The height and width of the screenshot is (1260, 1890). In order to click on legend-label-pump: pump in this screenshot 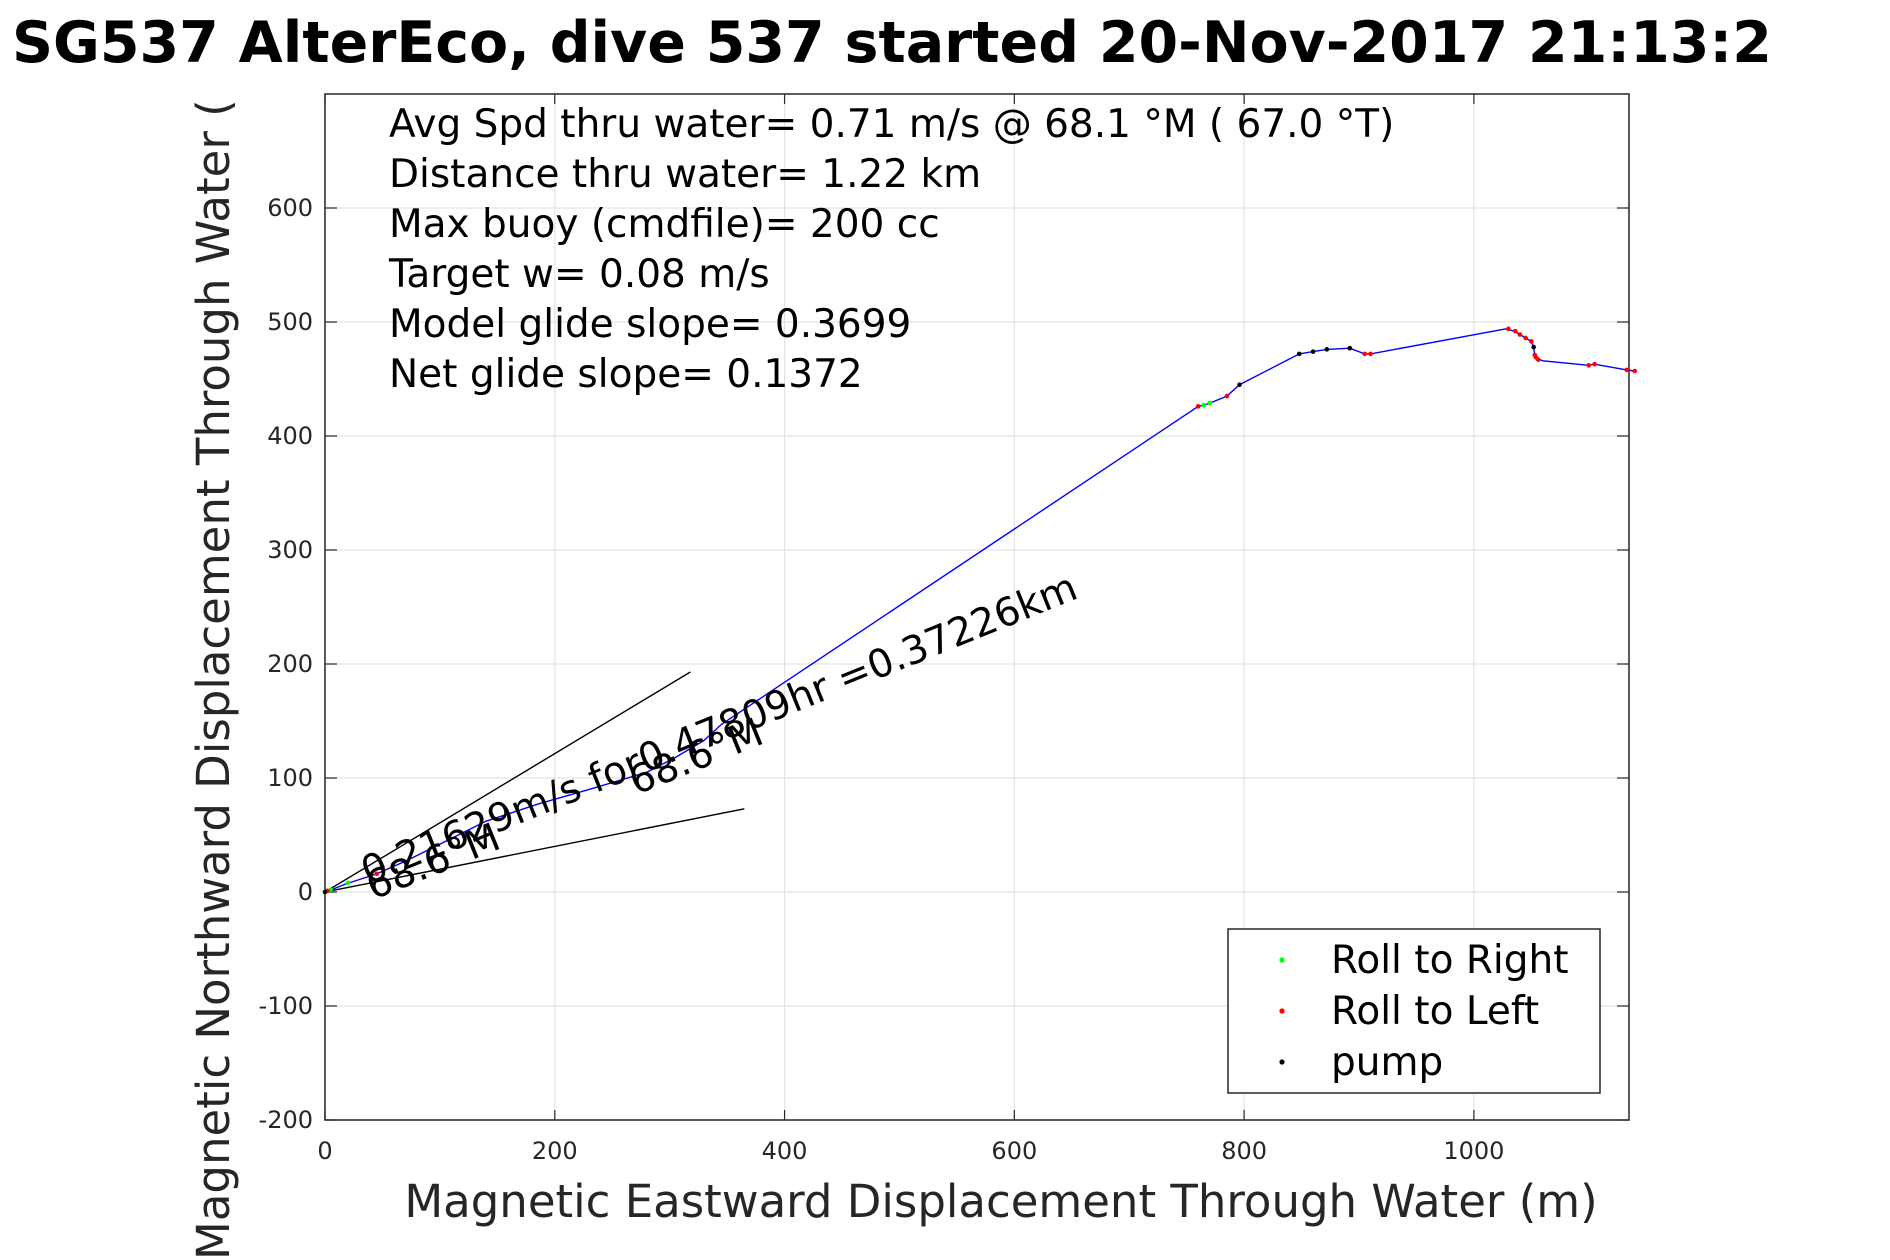, I will do `click(1387, 1062)`.